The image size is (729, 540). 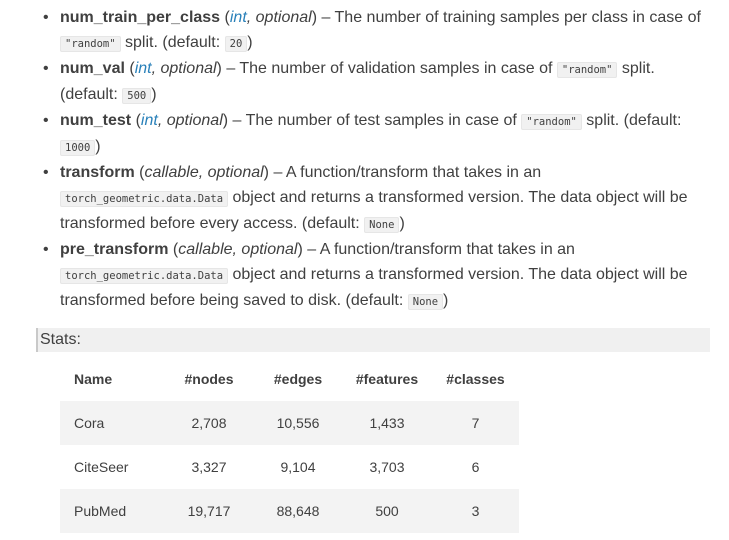 What do you see at coordinates (387, 467) in the screenshot?
I see `cell-features: 3,703` at bounding box center [387, 467].